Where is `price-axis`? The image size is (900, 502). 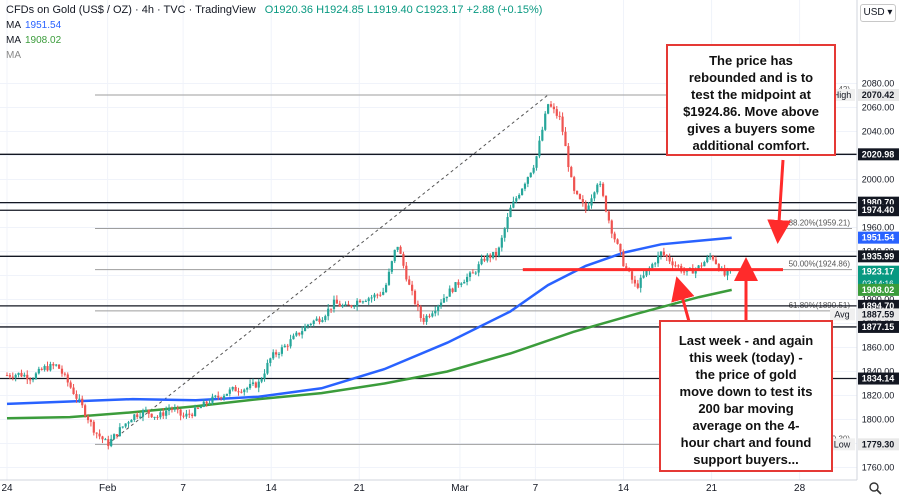
price-axis is located at coordinates (878, 248).